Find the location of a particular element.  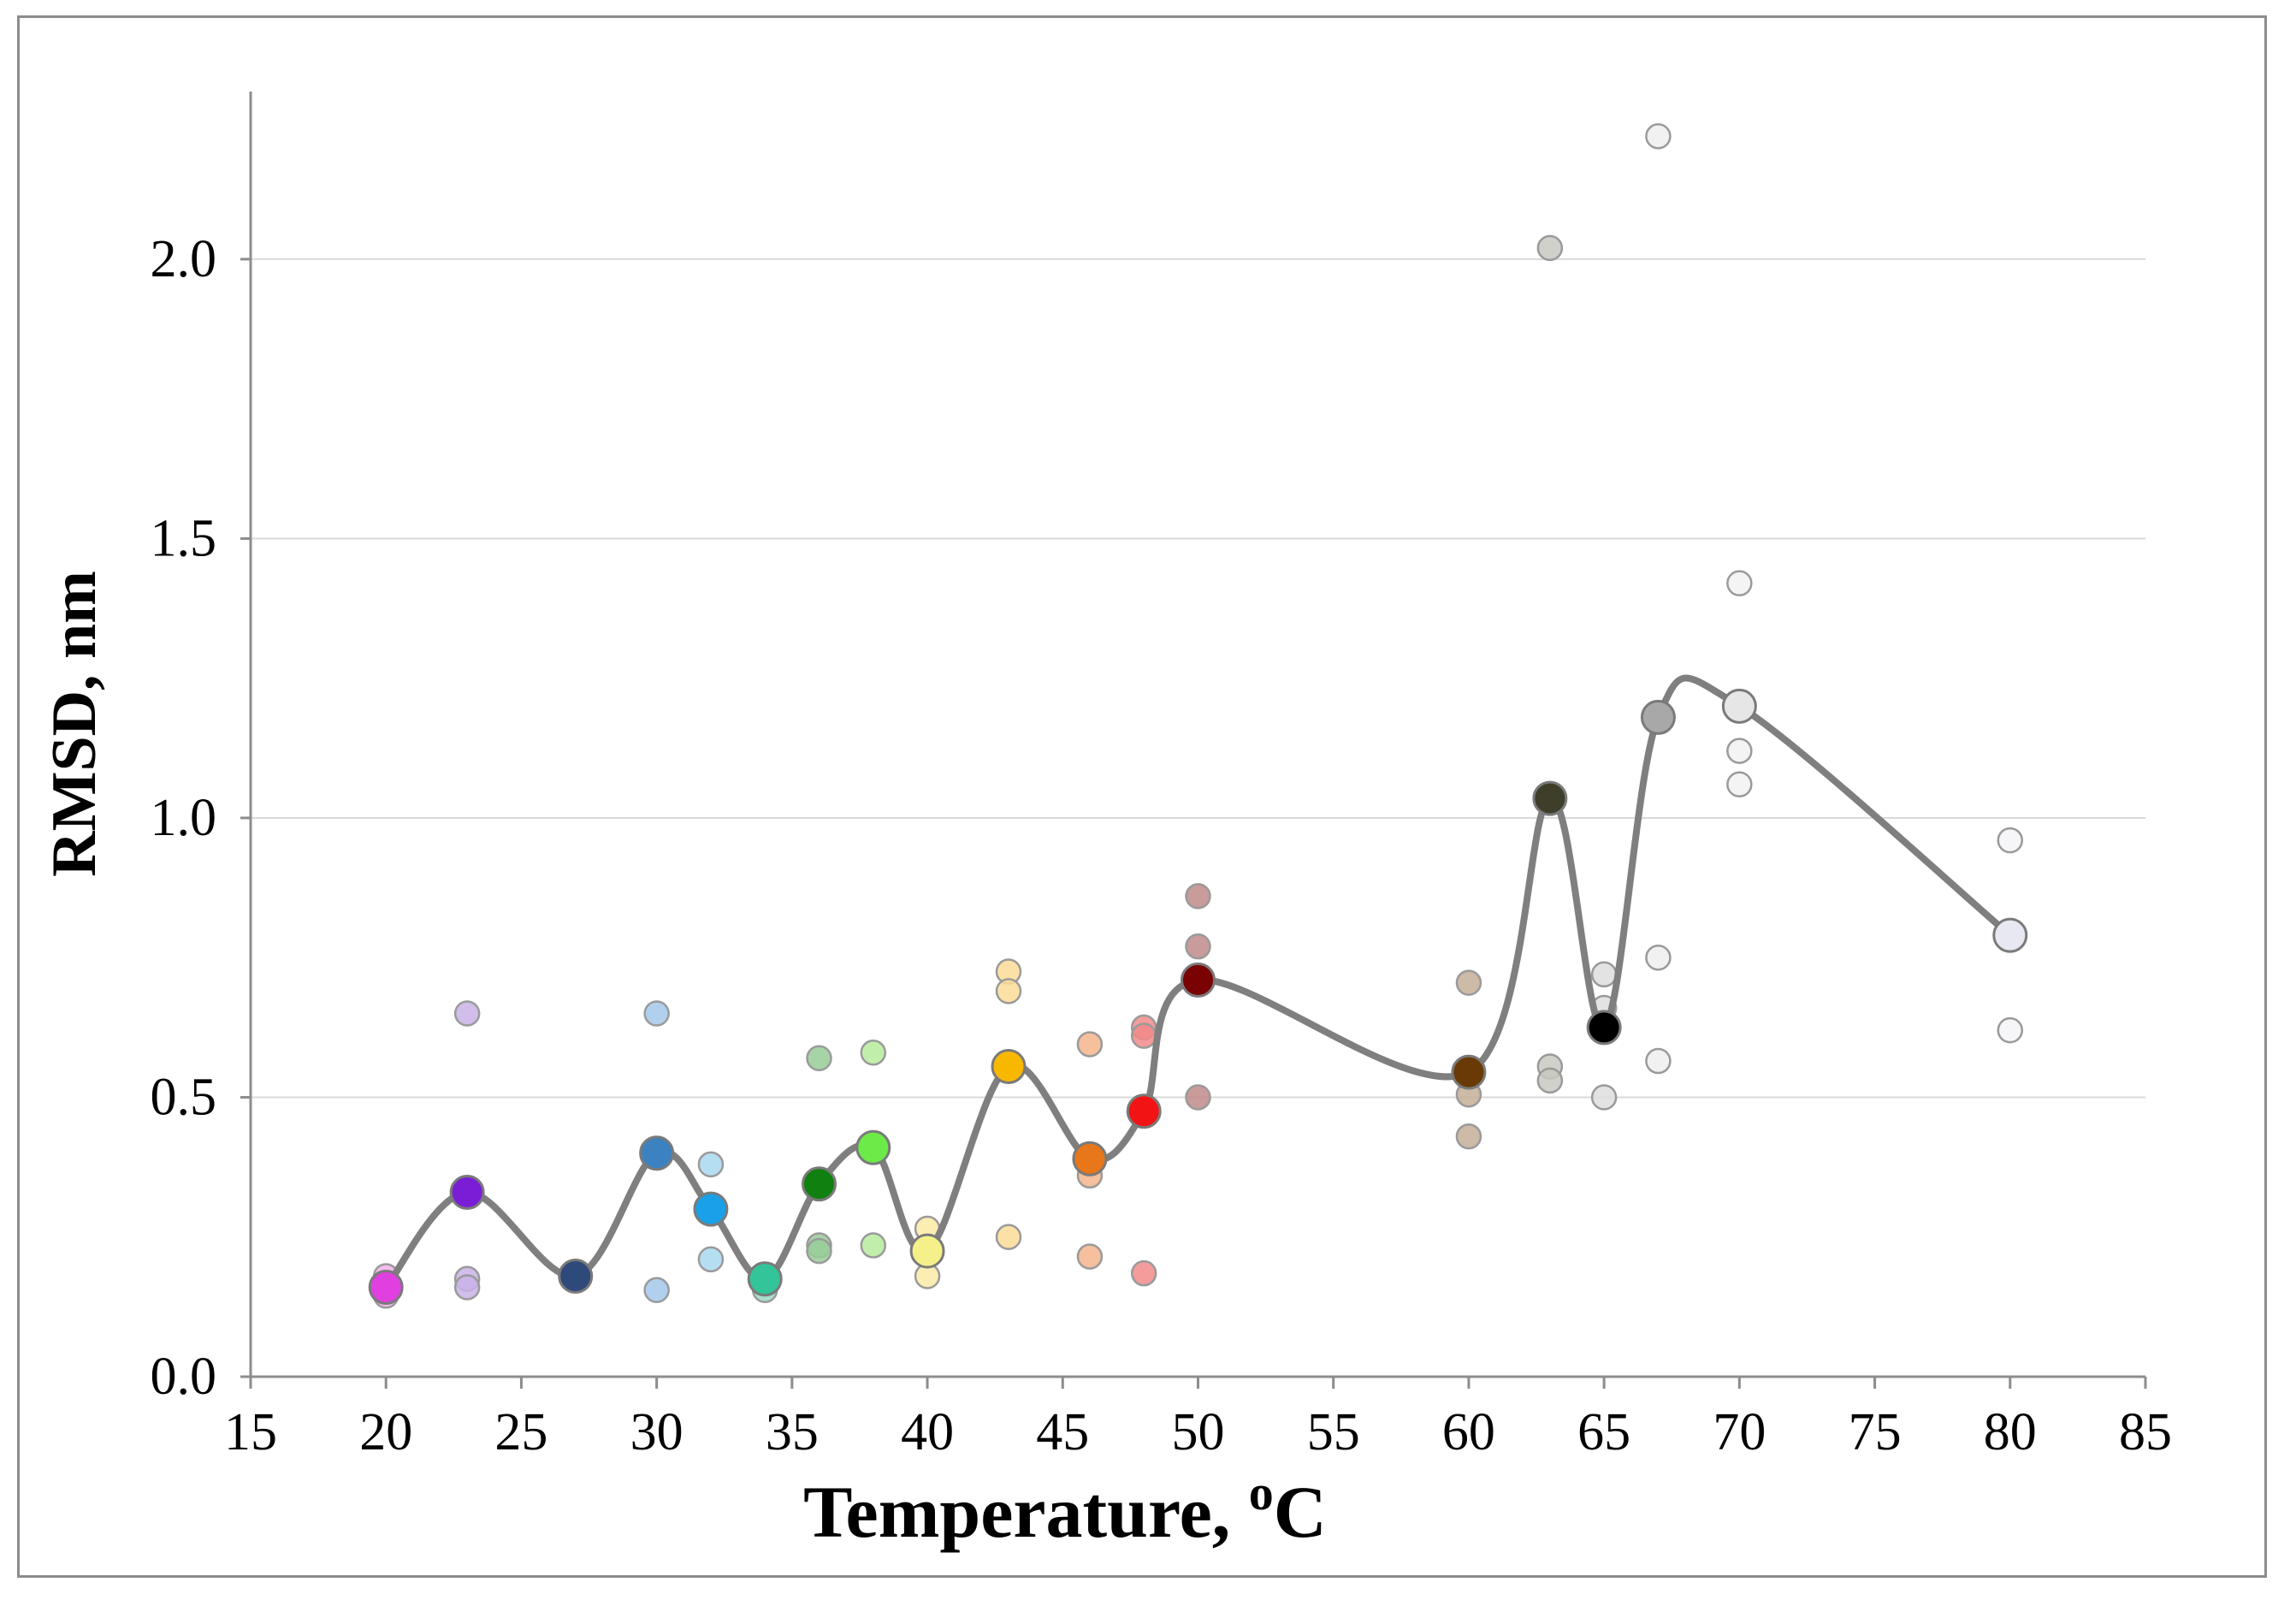

x-tick-label: 30 is located at coordinates (656, 1432).